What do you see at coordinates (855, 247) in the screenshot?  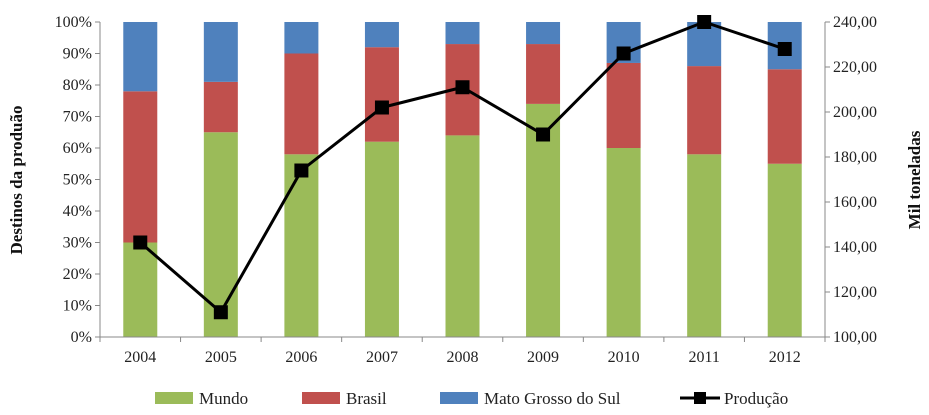 I see `right-tick-label: 140,00` at bounding box center [855, 247].